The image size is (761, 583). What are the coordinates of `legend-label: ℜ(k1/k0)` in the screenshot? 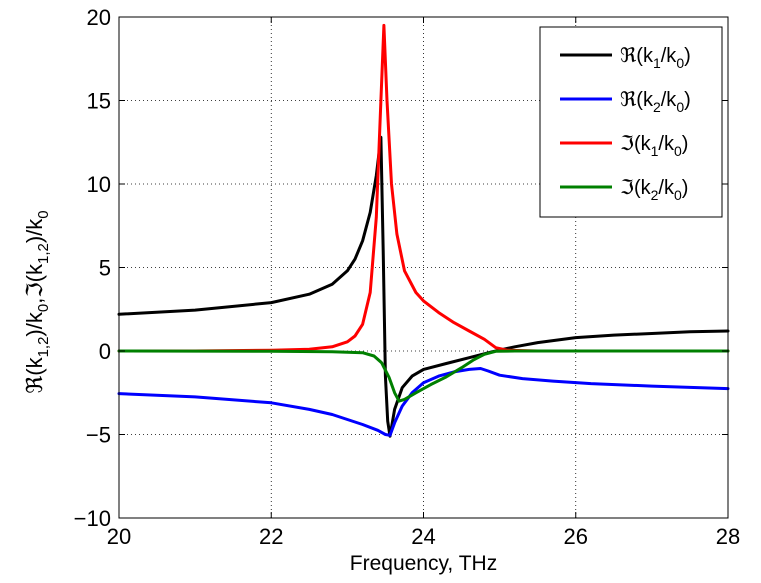 It's located at (655, 58).